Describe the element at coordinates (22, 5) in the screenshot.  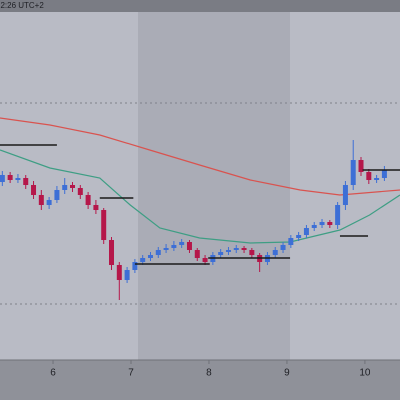
I see `timestamp: 12:26 UTC+2` at that location.